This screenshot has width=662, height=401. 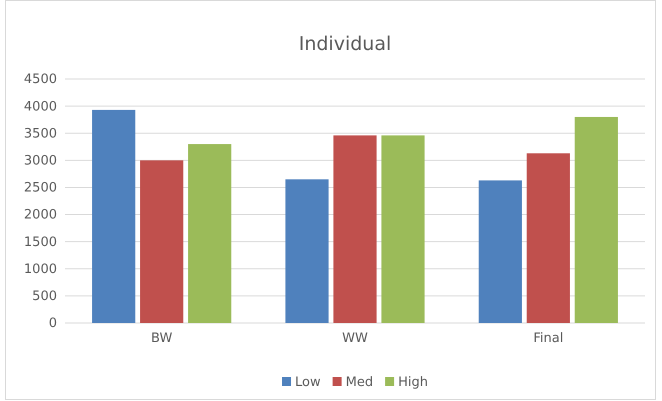 What do you see at coordinates (44, 296) in the screenshot?
I see `y-tick-label: 500` at bounding box center [44, 296].